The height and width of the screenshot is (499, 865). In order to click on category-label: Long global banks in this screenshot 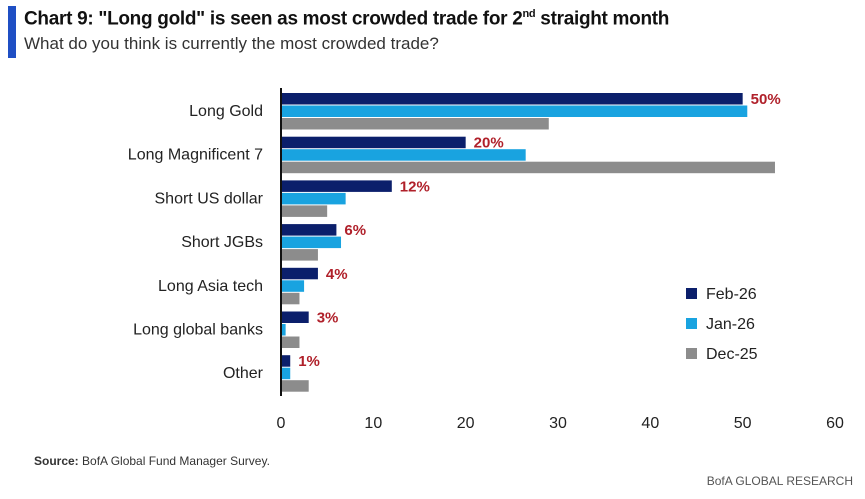, I will do `click(198, 330)`.